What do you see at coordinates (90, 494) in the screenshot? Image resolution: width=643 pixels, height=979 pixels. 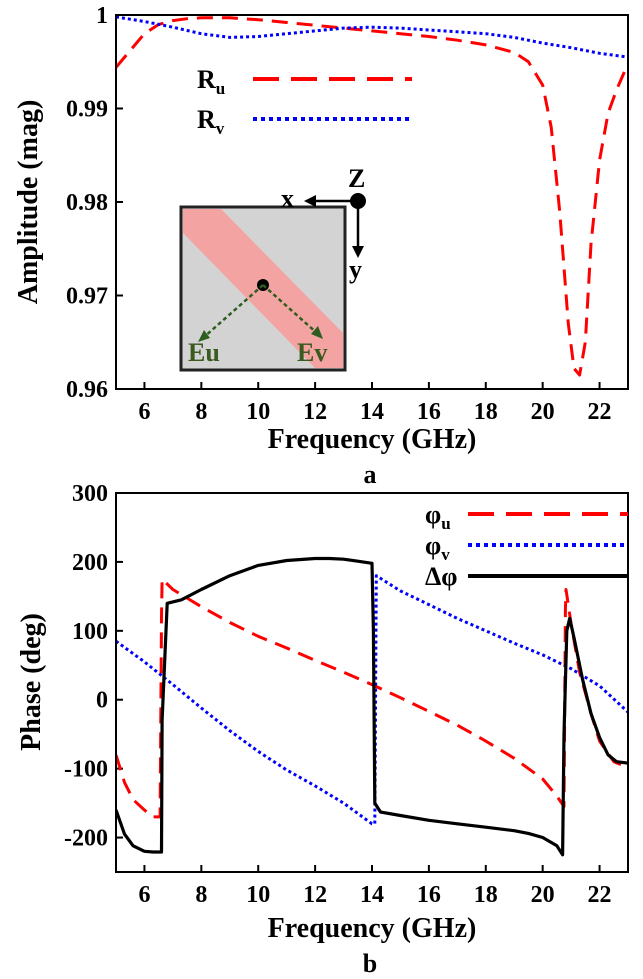 I see `y-tick-label: 300` at bounding box center [90, 494].